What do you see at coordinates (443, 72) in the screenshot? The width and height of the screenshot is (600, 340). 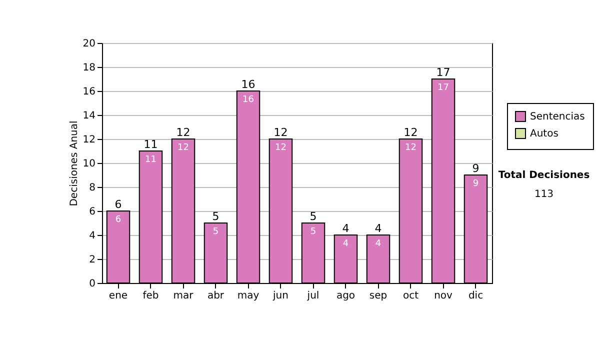 I see `total-label: 17` at bounding box center [443, 72].